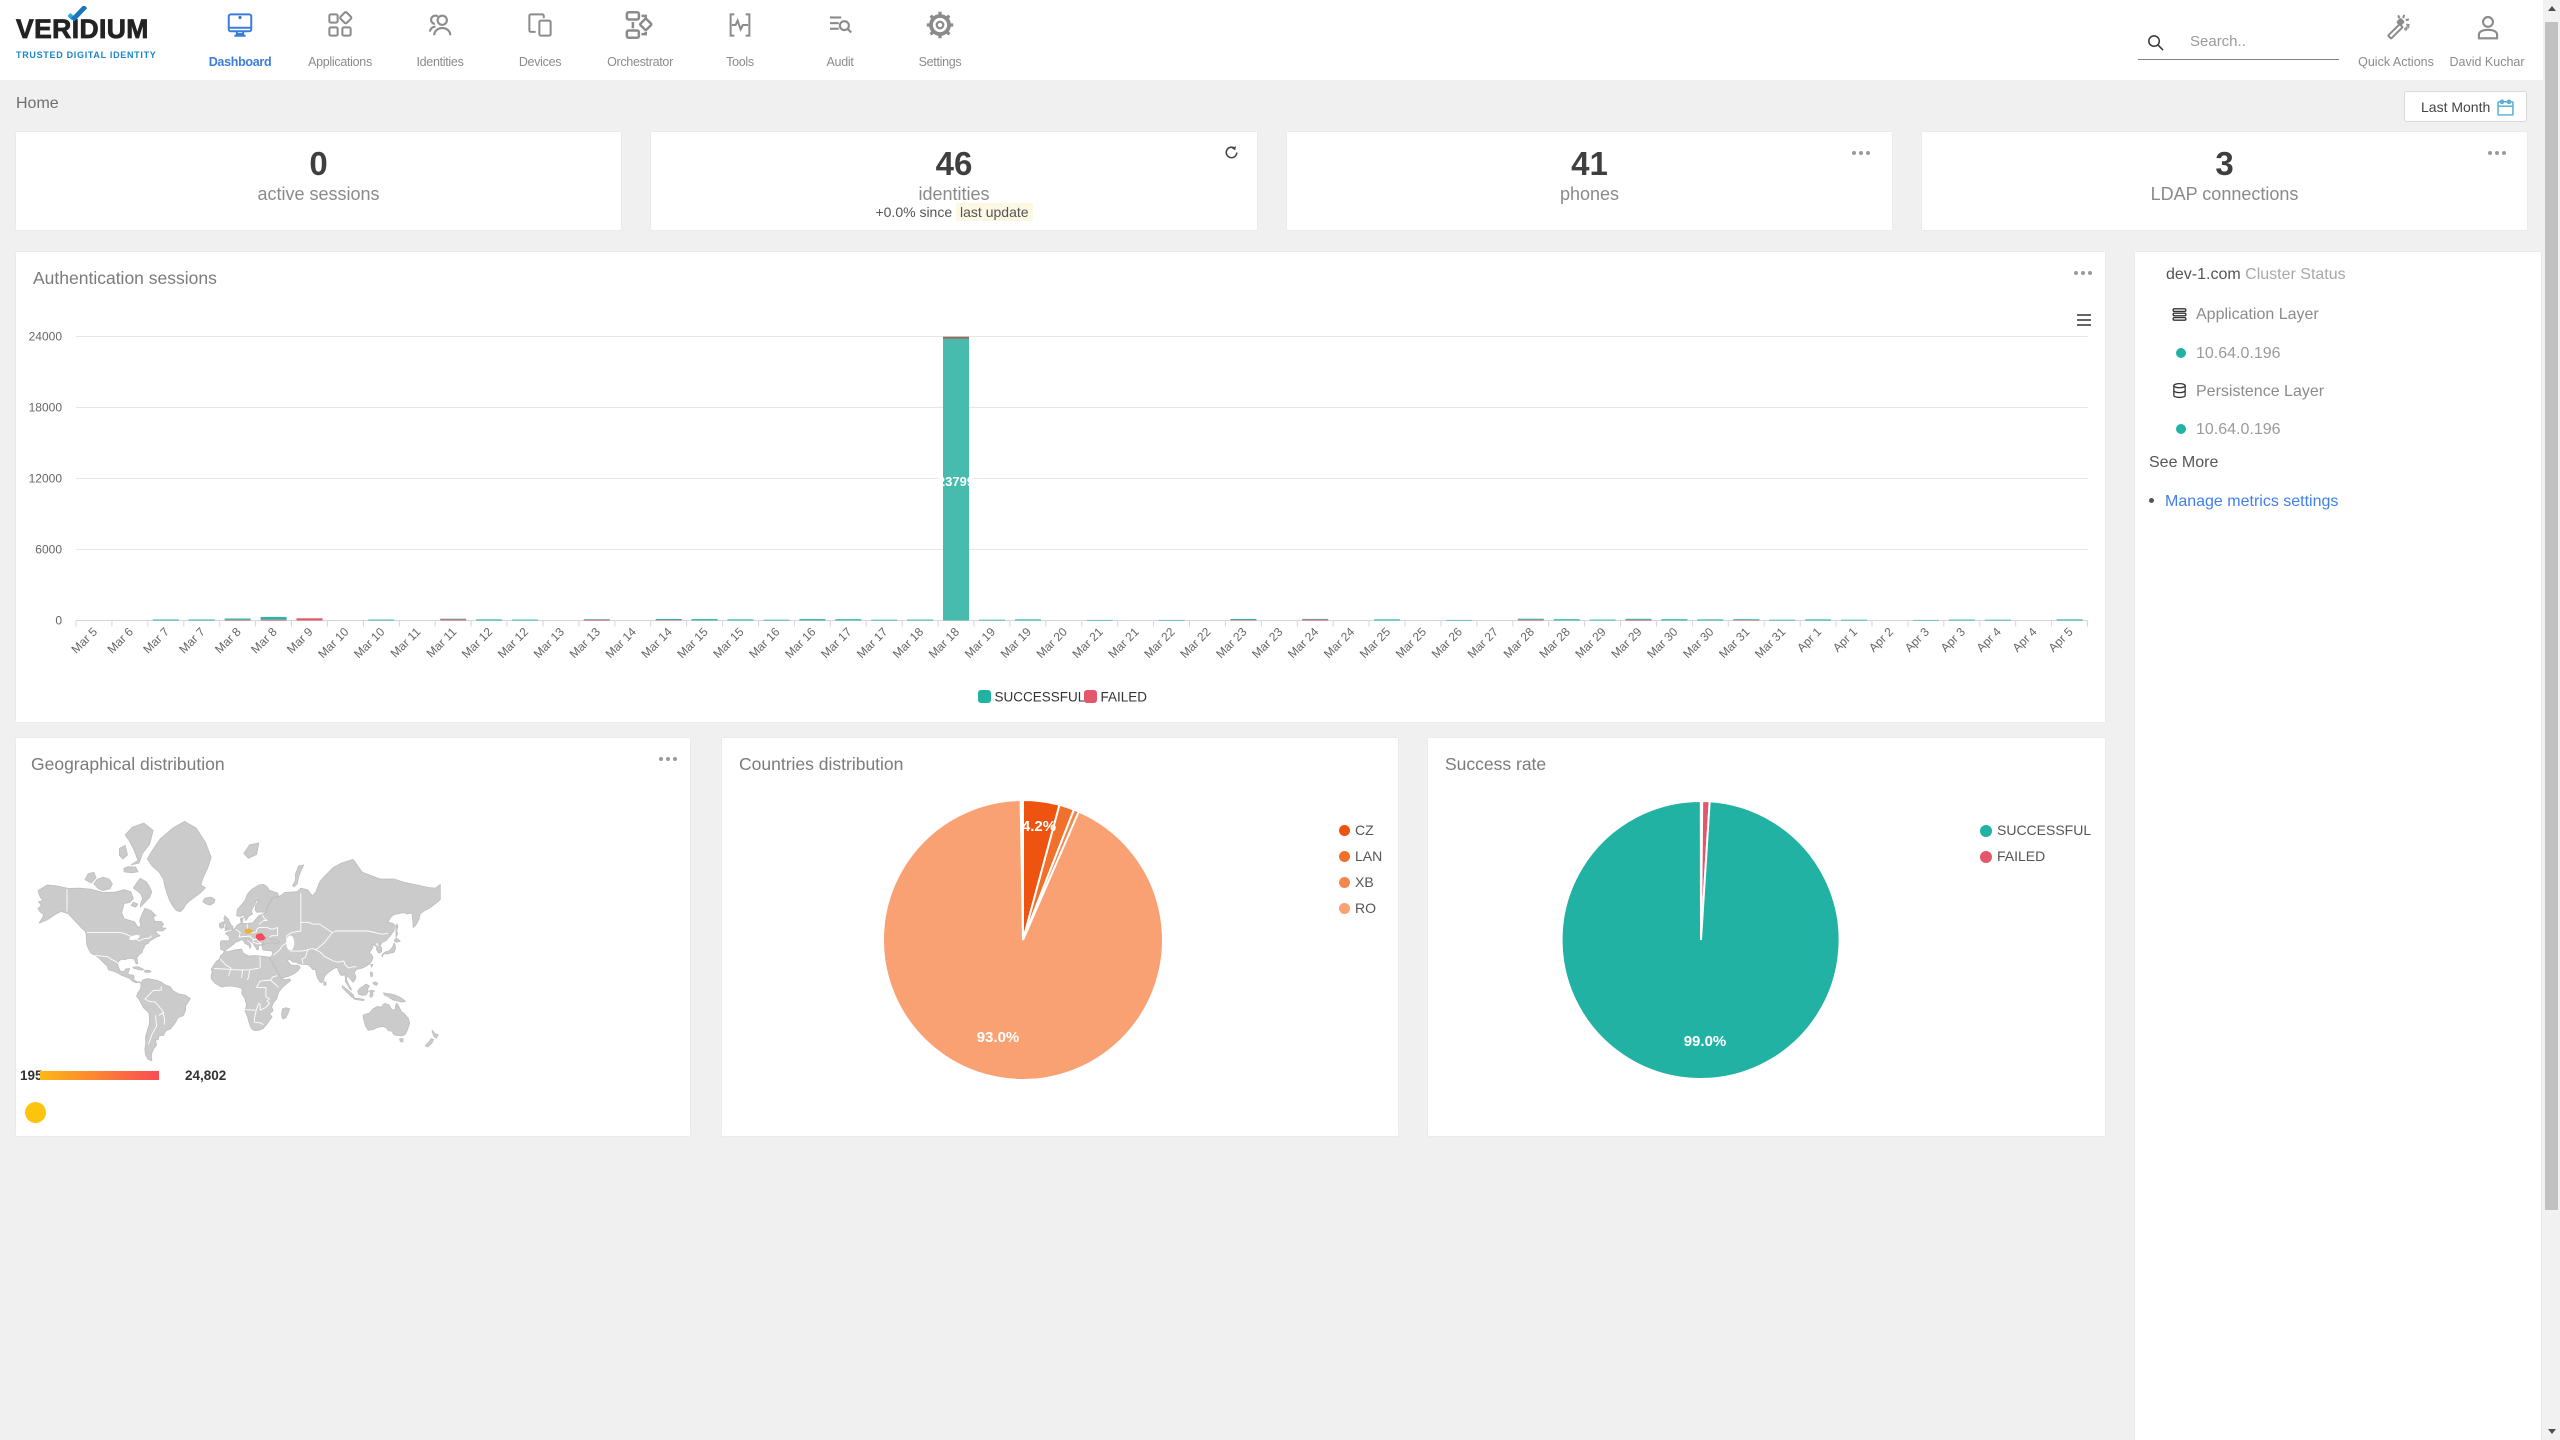 The image size is (2560, 1440). Describe the element at coordinates (1052, 642) in the screenshot. I see `svg-text: Mar 20` at that location.